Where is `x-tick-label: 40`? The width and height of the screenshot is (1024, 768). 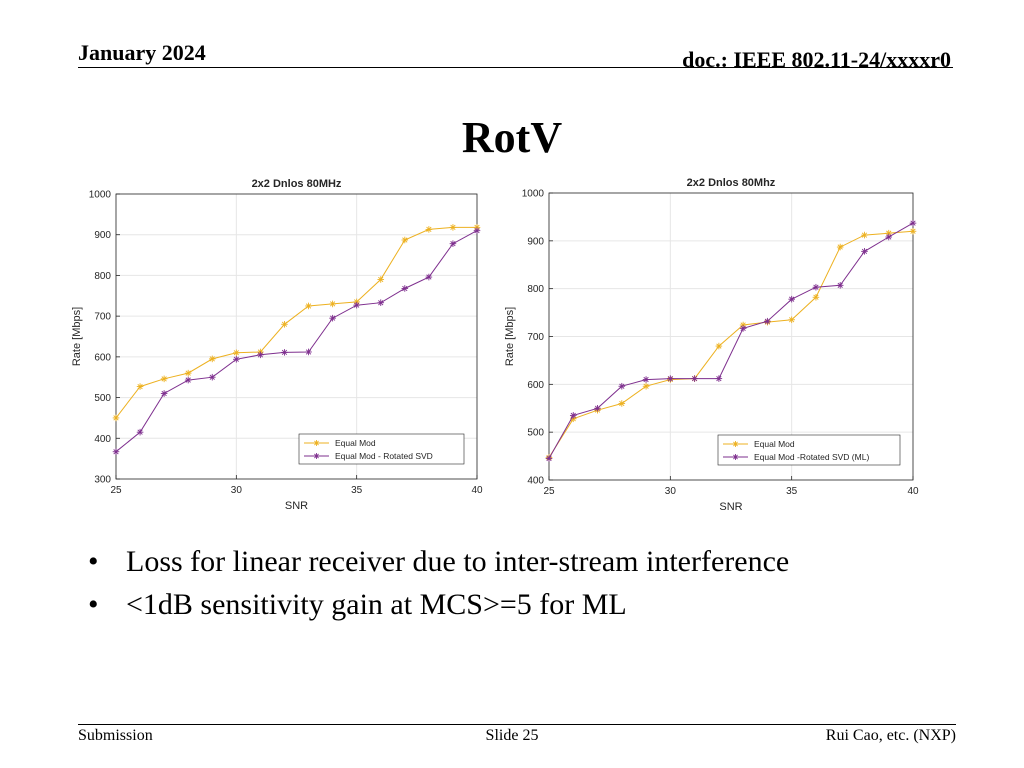
x-tick-label: 40 is located at coordinates (913, 491).